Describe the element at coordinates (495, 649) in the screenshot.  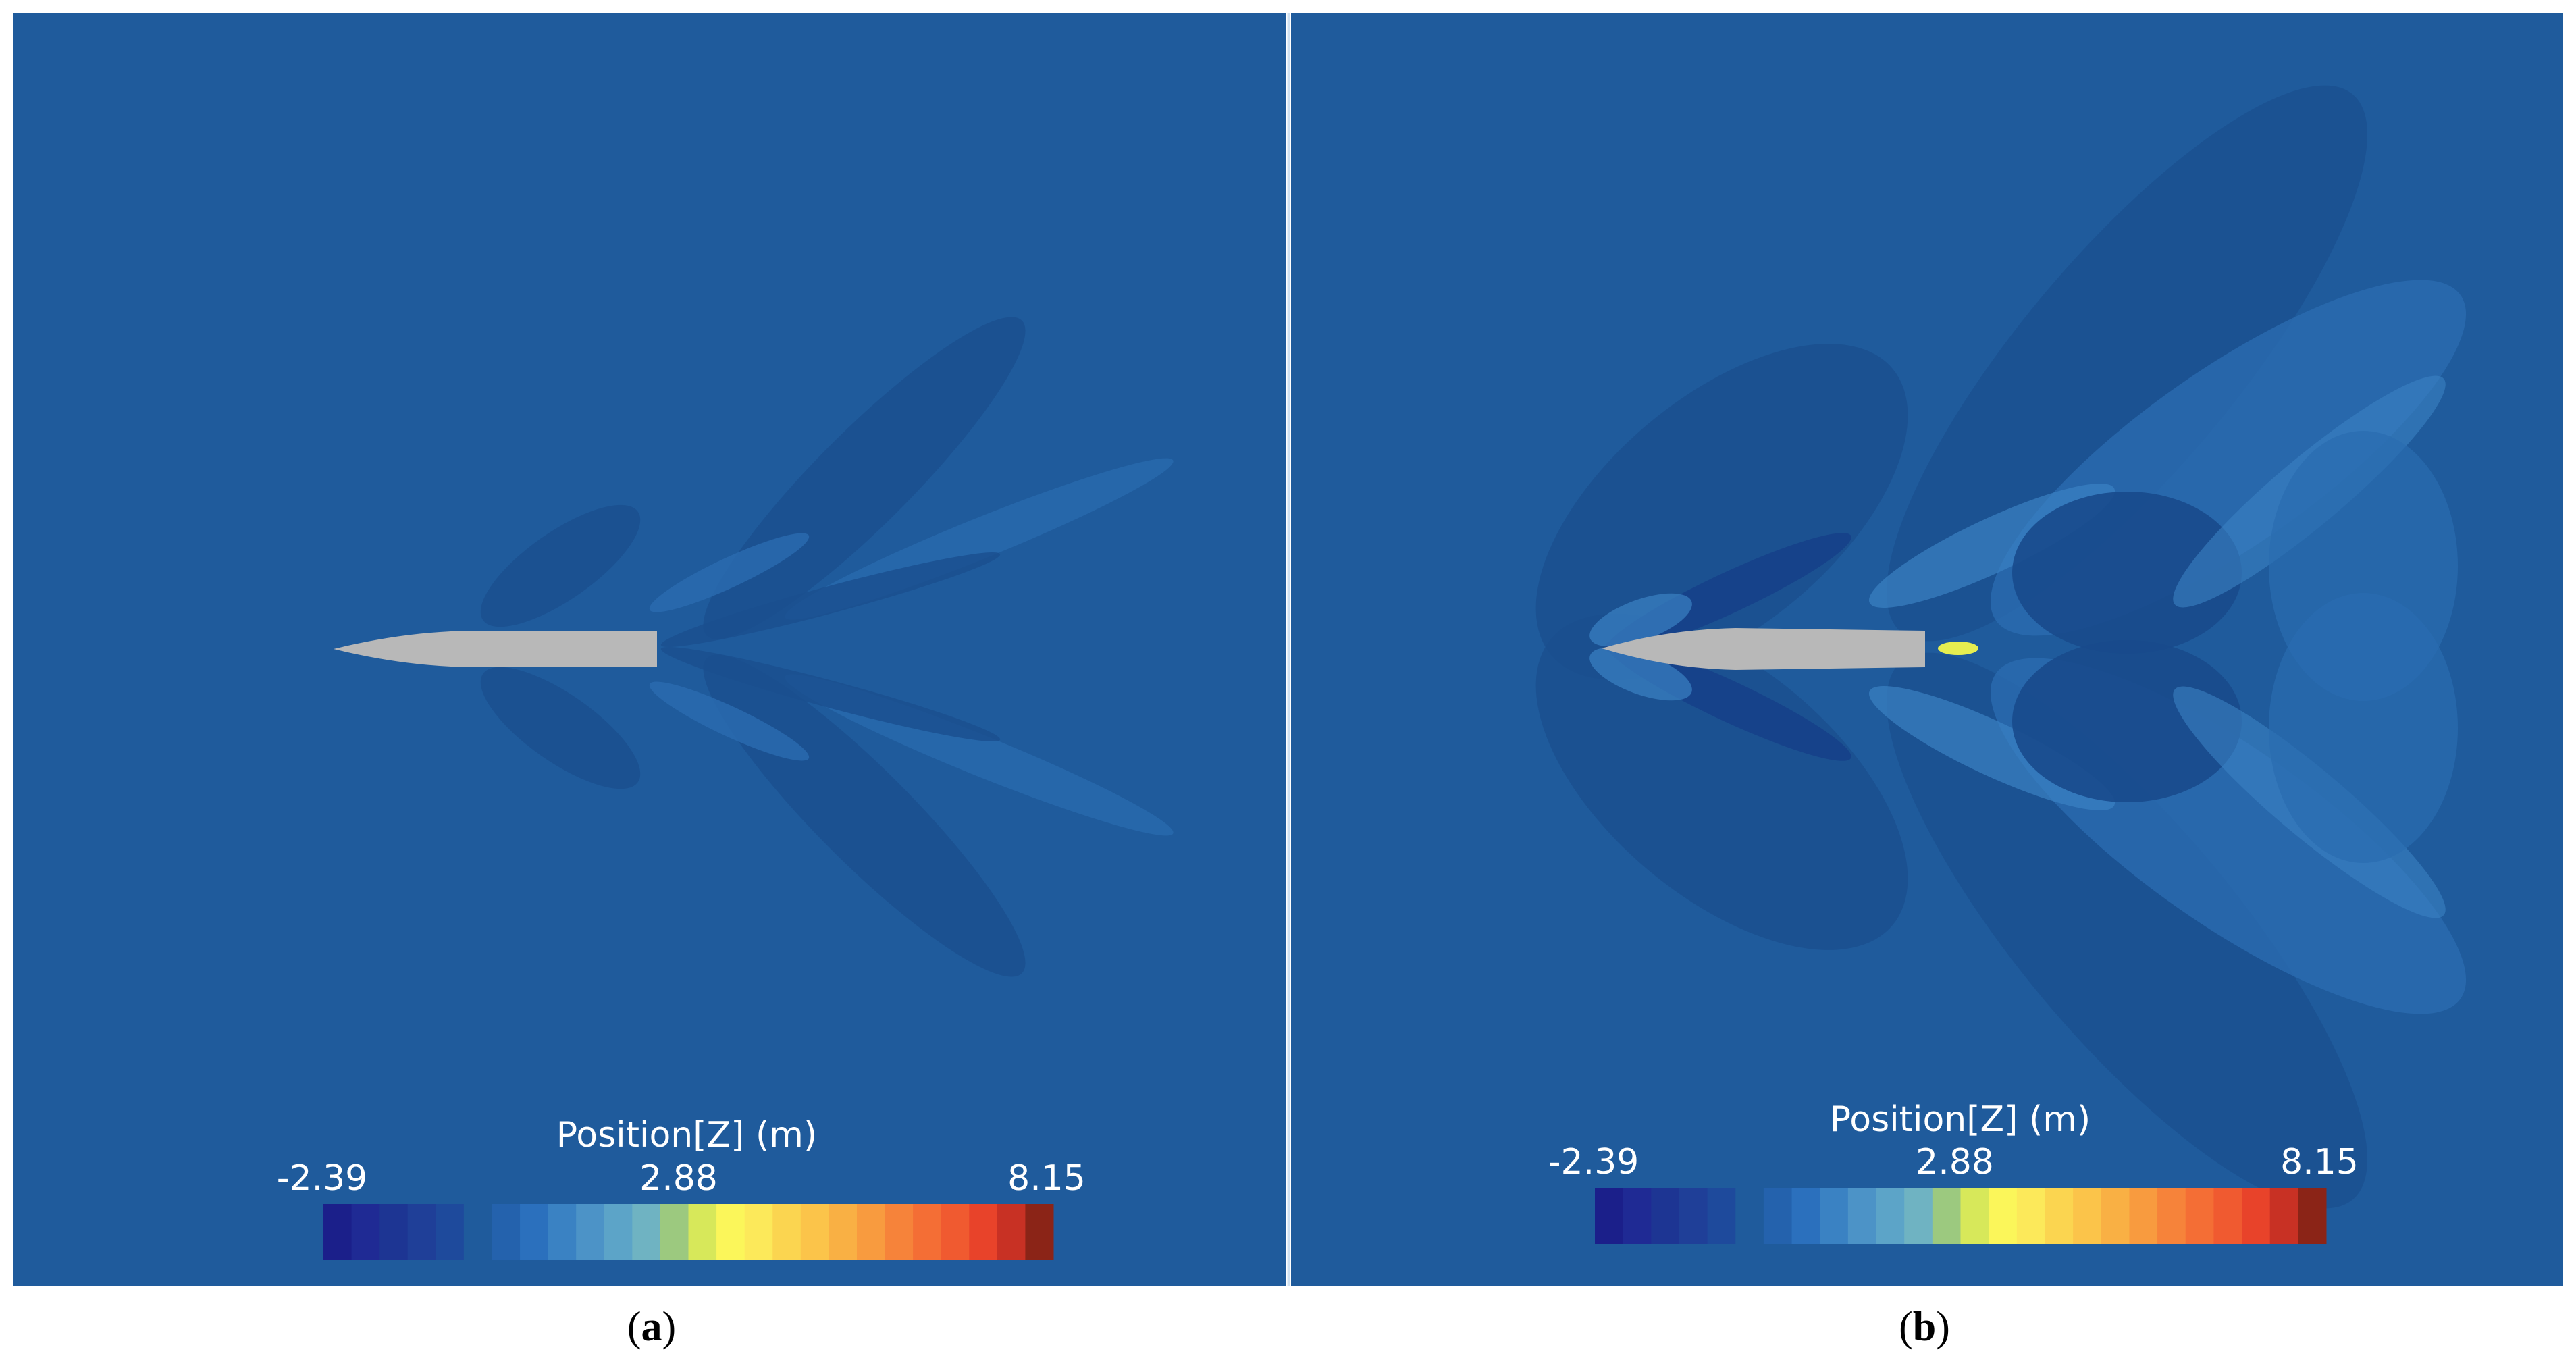
I see `ship-a` at that location.